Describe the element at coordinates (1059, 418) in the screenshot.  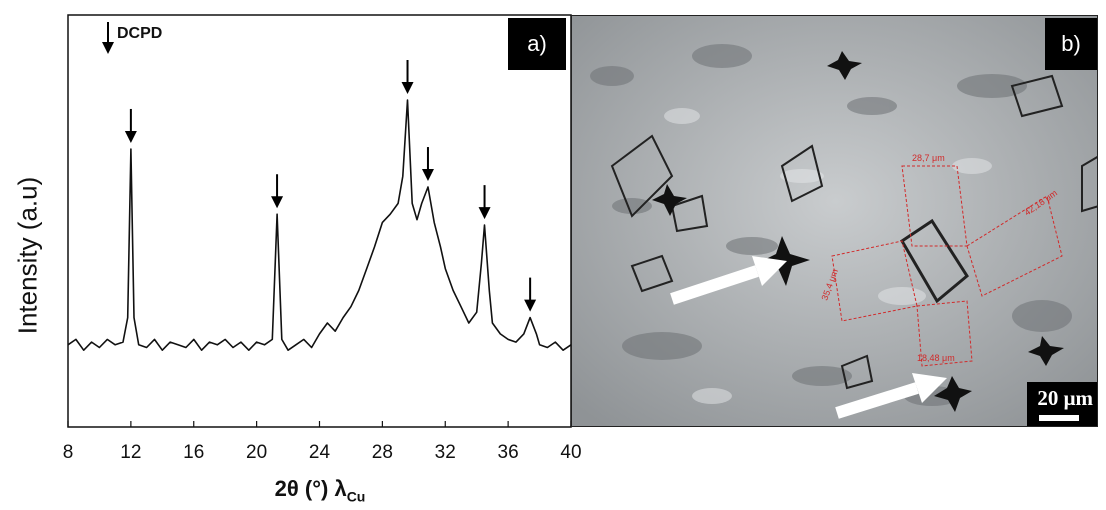
I see `scale-bar` at that location.